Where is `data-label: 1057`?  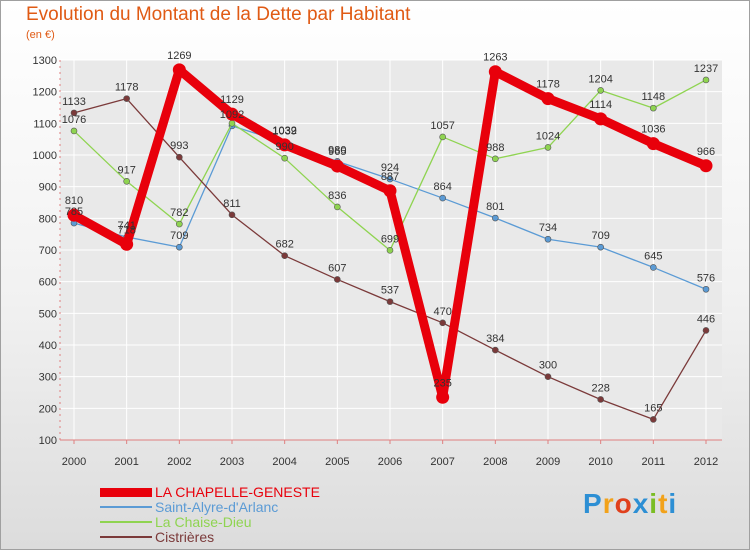
data-label: 1057 is located at coordinates (442, 126).